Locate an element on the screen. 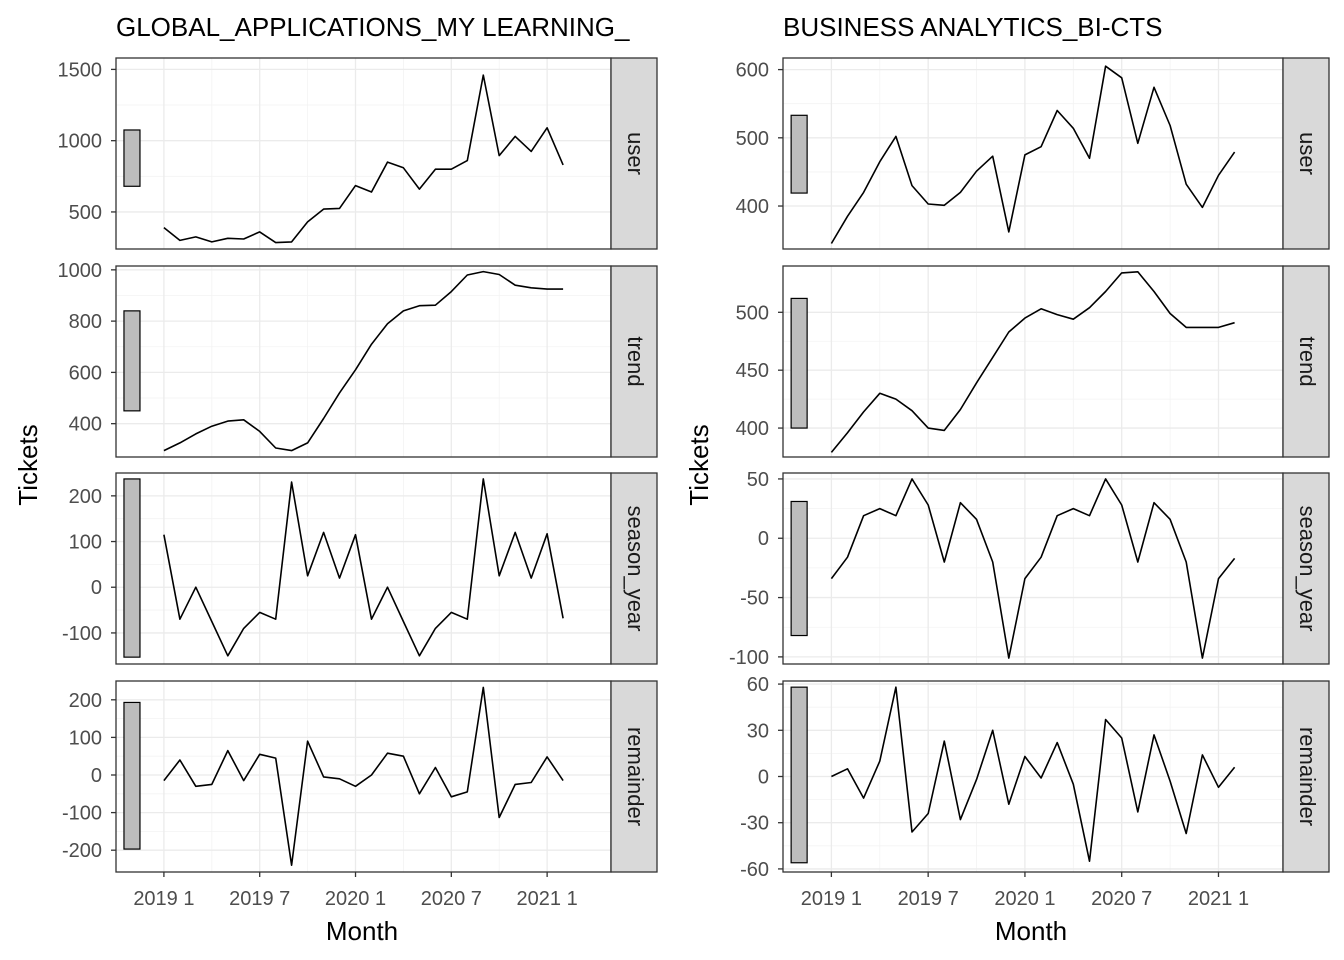 The image size is (1344, 960). facet-season_year: -100 0 100 200 season_year is located at coordinates (360, 568).